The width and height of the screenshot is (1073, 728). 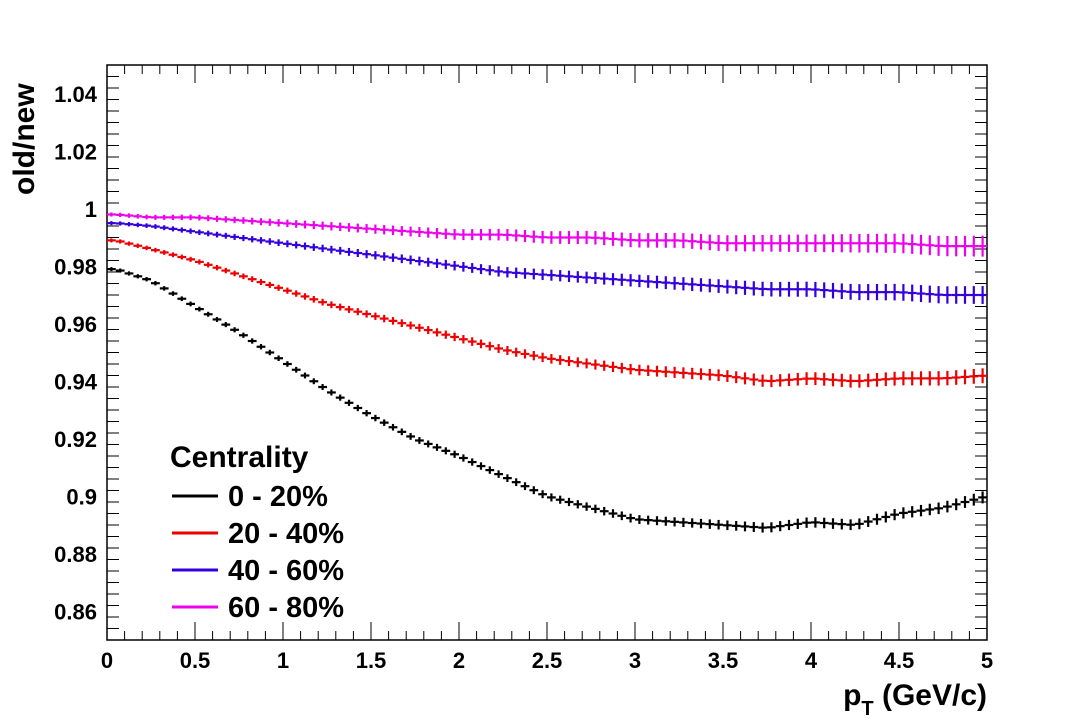 I want to click on legend-entries: 0 - 20% 20 - 40% 40 - 60% 60 - 80%, so click(x=258, y=552).